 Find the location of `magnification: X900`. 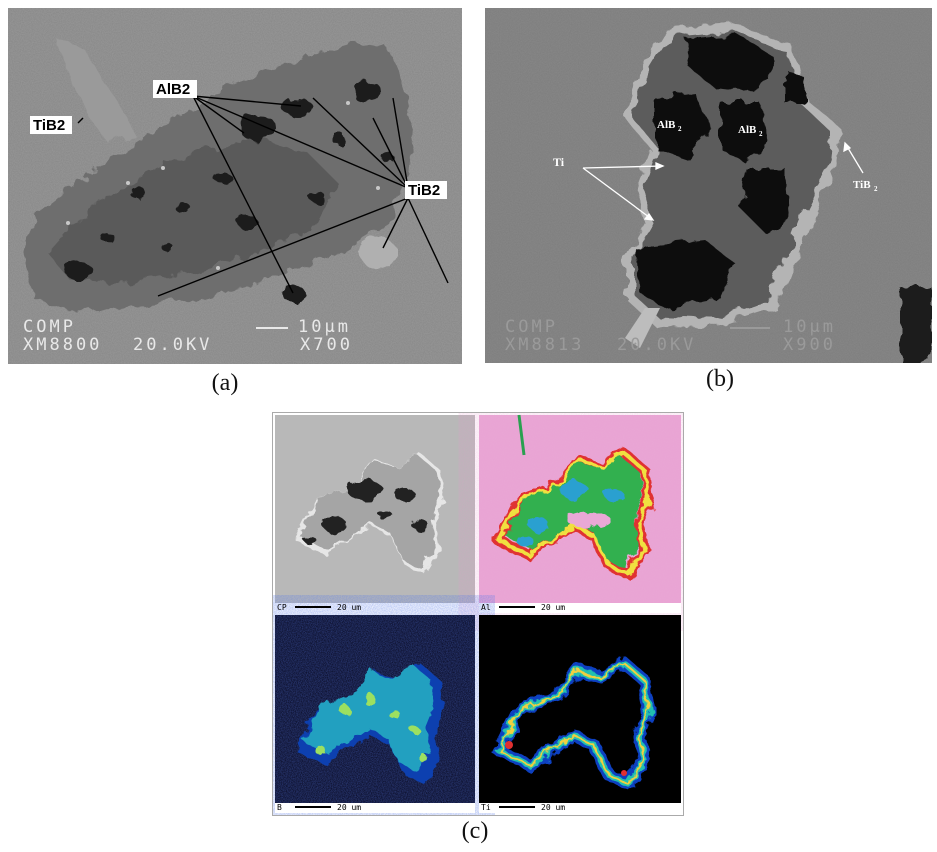

magnification: X900 is located at coordinates (809, 345).